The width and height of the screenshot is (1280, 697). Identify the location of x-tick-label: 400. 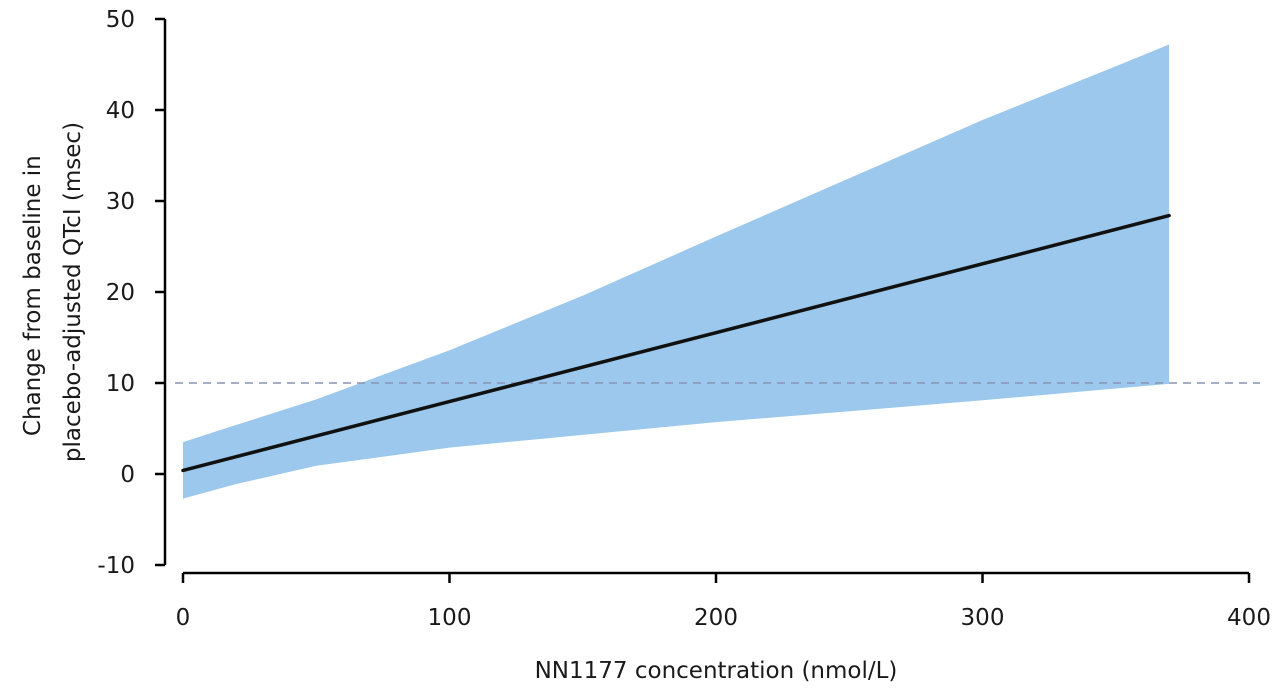
(1249, 618).